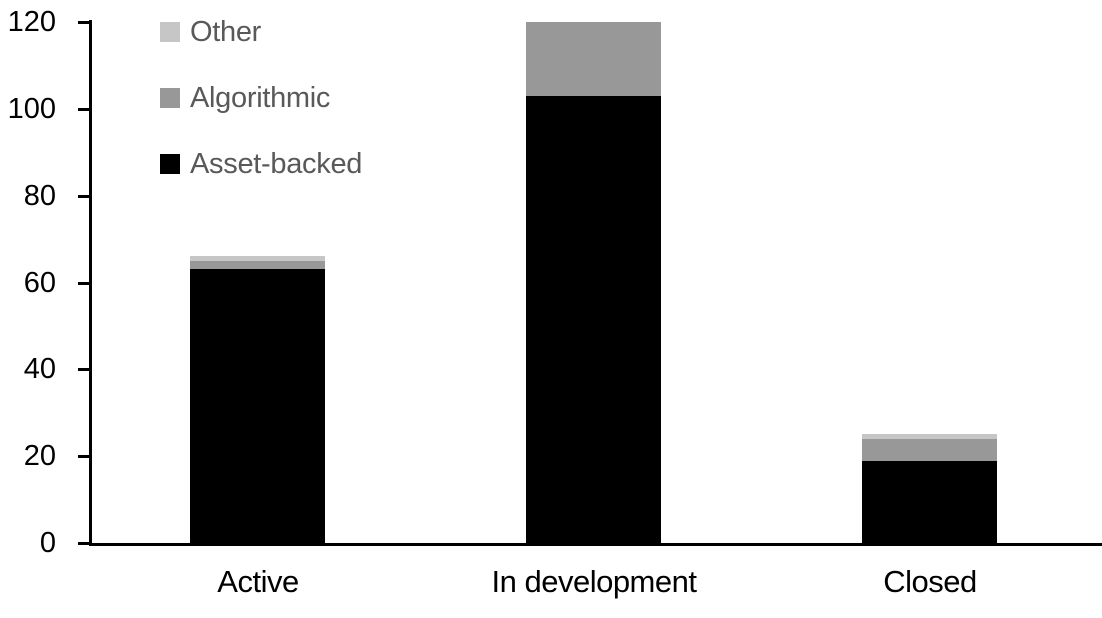 Image resolution: width=1102 pixels, height=618 pixels. I want to click on y-tick-label: 60, so click(39, 283).